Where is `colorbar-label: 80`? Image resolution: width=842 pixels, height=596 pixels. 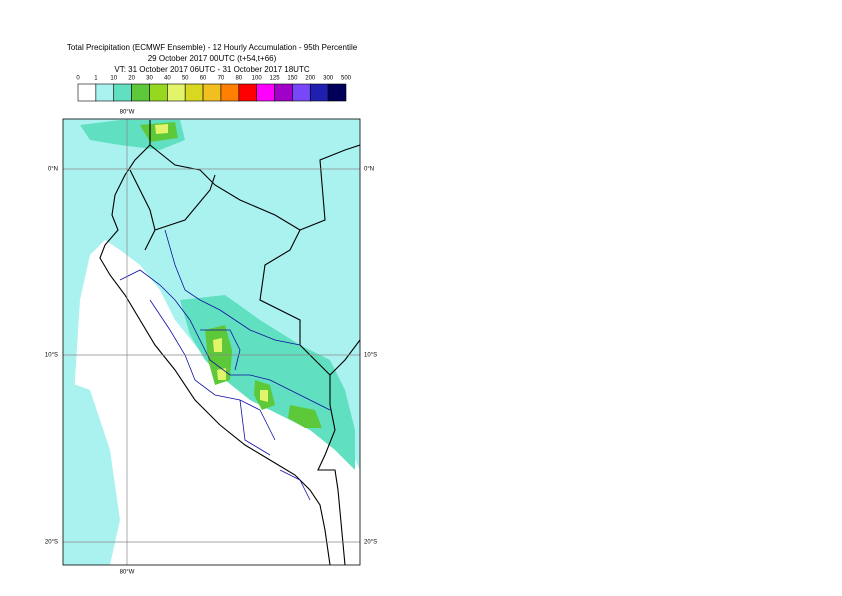 colorbar-label: 80 is located at coordinates (238, 79).